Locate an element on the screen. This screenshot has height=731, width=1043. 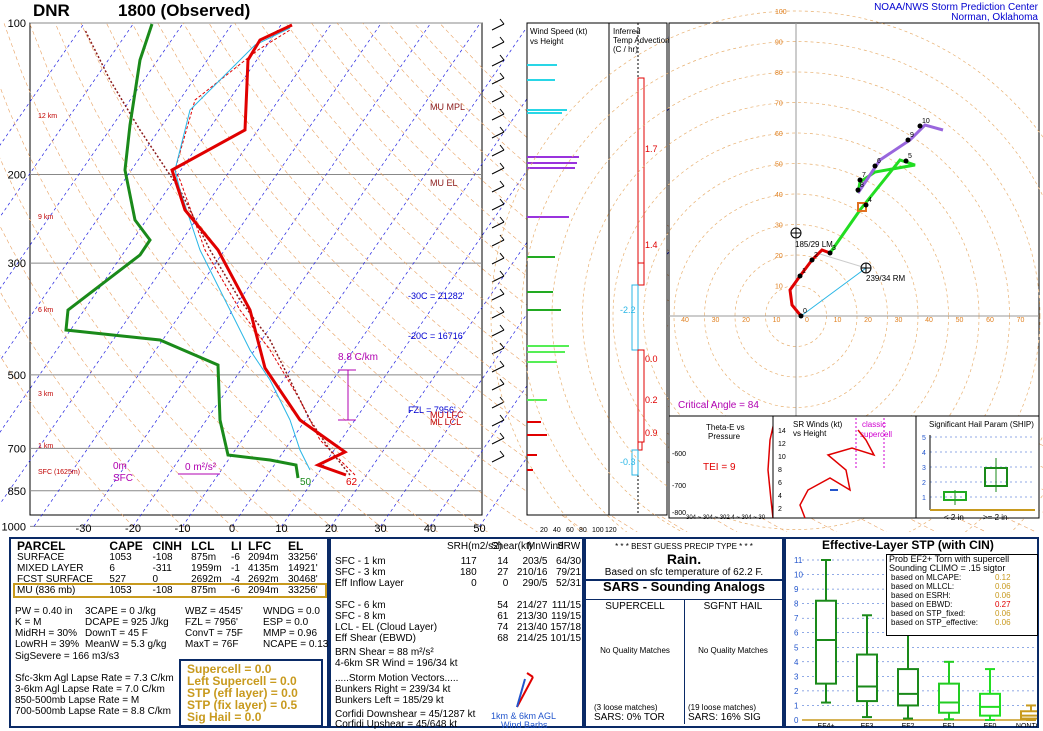
wetbulb-line is located at coordinates (242, 249).